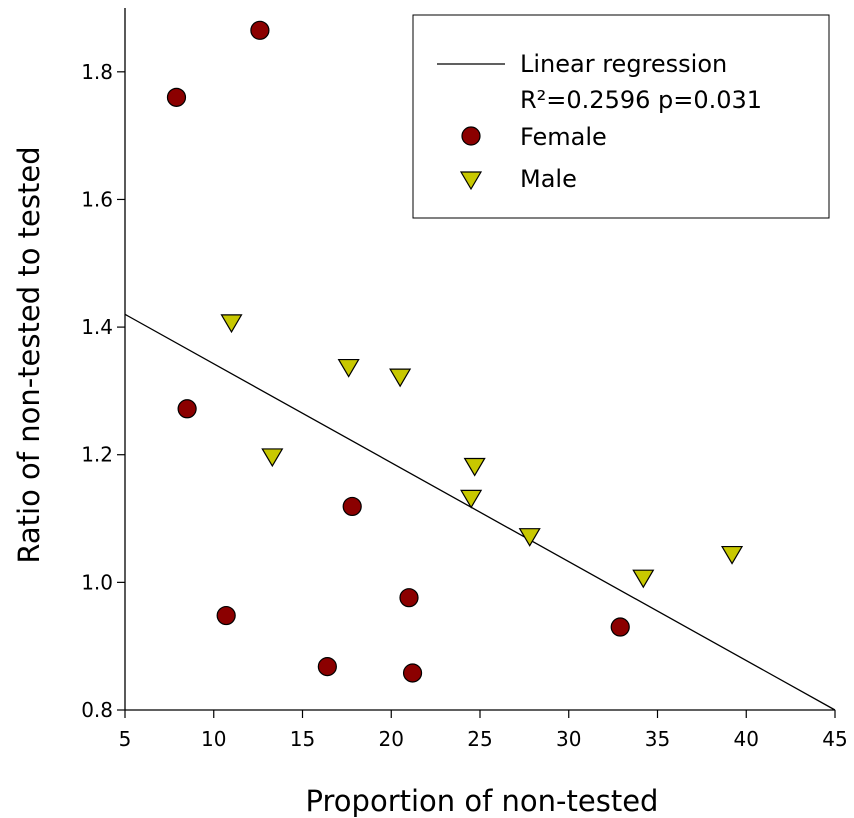 This screenshot has height=818, width=854. Describe the element at coordinates (834, 739) in the screenshot. I see `x-tick-label: 45` at that location.